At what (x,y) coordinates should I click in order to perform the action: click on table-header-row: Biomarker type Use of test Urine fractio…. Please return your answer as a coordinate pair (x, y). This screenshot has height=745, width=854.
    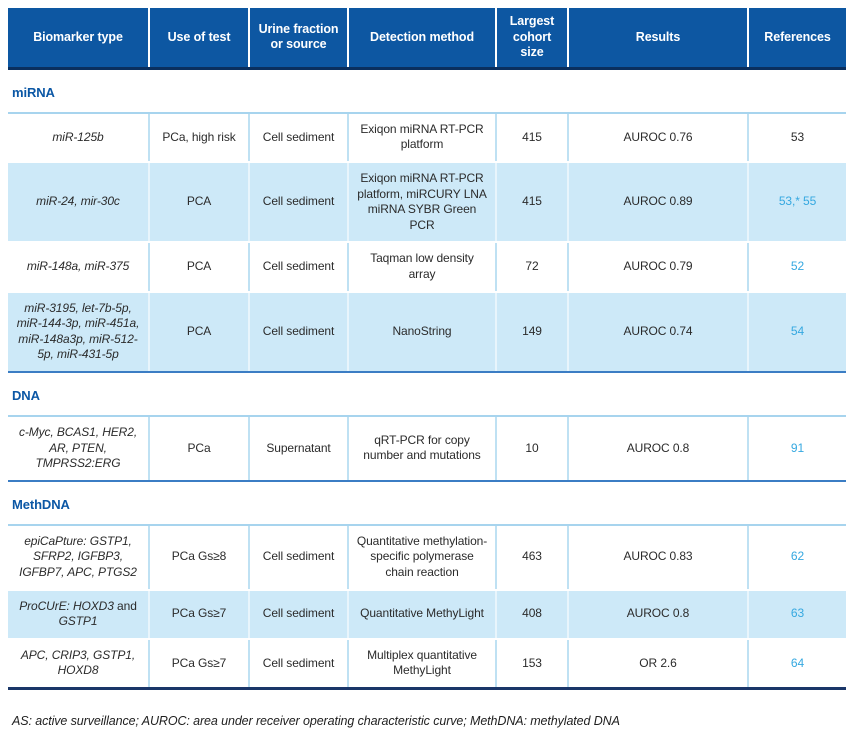
    Looking at the image, I should click on (427, 39).